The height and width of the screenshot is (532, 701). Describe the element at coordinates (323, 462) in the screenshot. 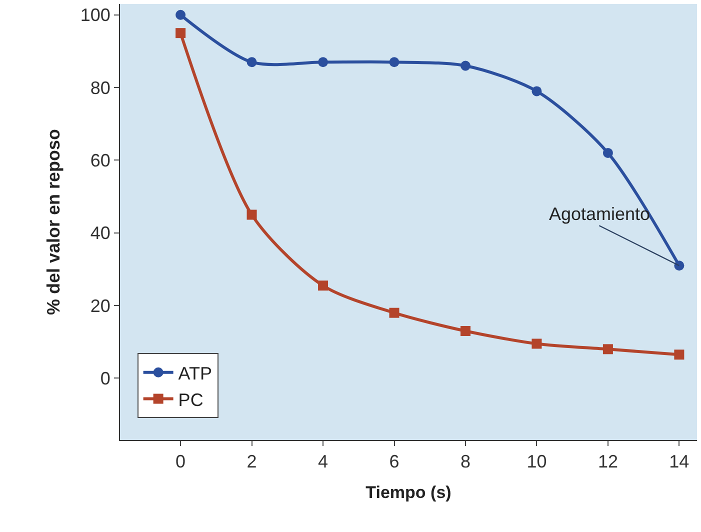

I see `x-tick-label: 4` at that location.